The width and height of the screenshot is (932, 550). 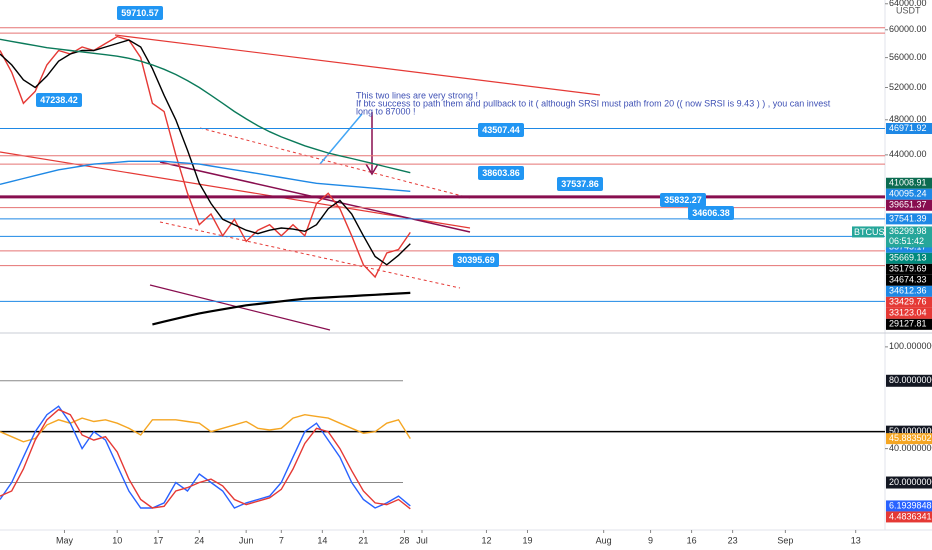 I want to click on price-tag-label: 41008.91, so click(x=908, y=183).